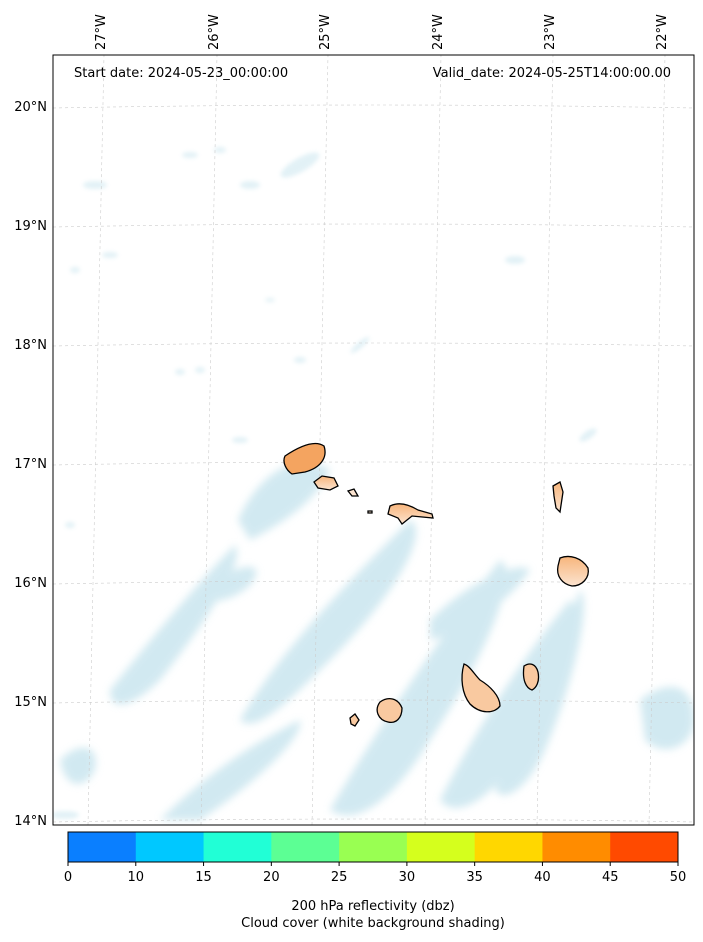 Image resolution: width=703 pixels, height=942 pixels. What do you see at coordinates (30, 345) in the screenshot?
I see `latitude-label: 18°N` at bounding box center [30, 345].